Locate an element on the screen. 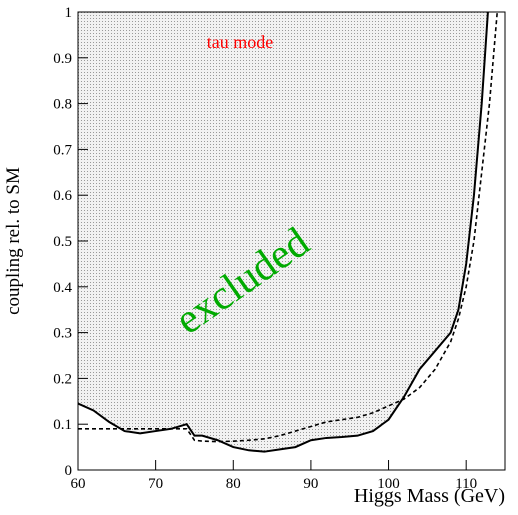 This screenshot has height=515, width=518. x-tick-label: 110 is located at coordinates (466, 484).